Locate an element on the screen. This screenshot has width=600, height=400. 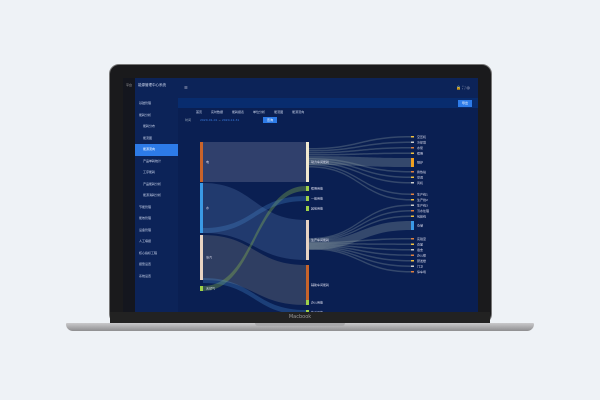
export-button: 导出 is located at coordinates (464, 103).